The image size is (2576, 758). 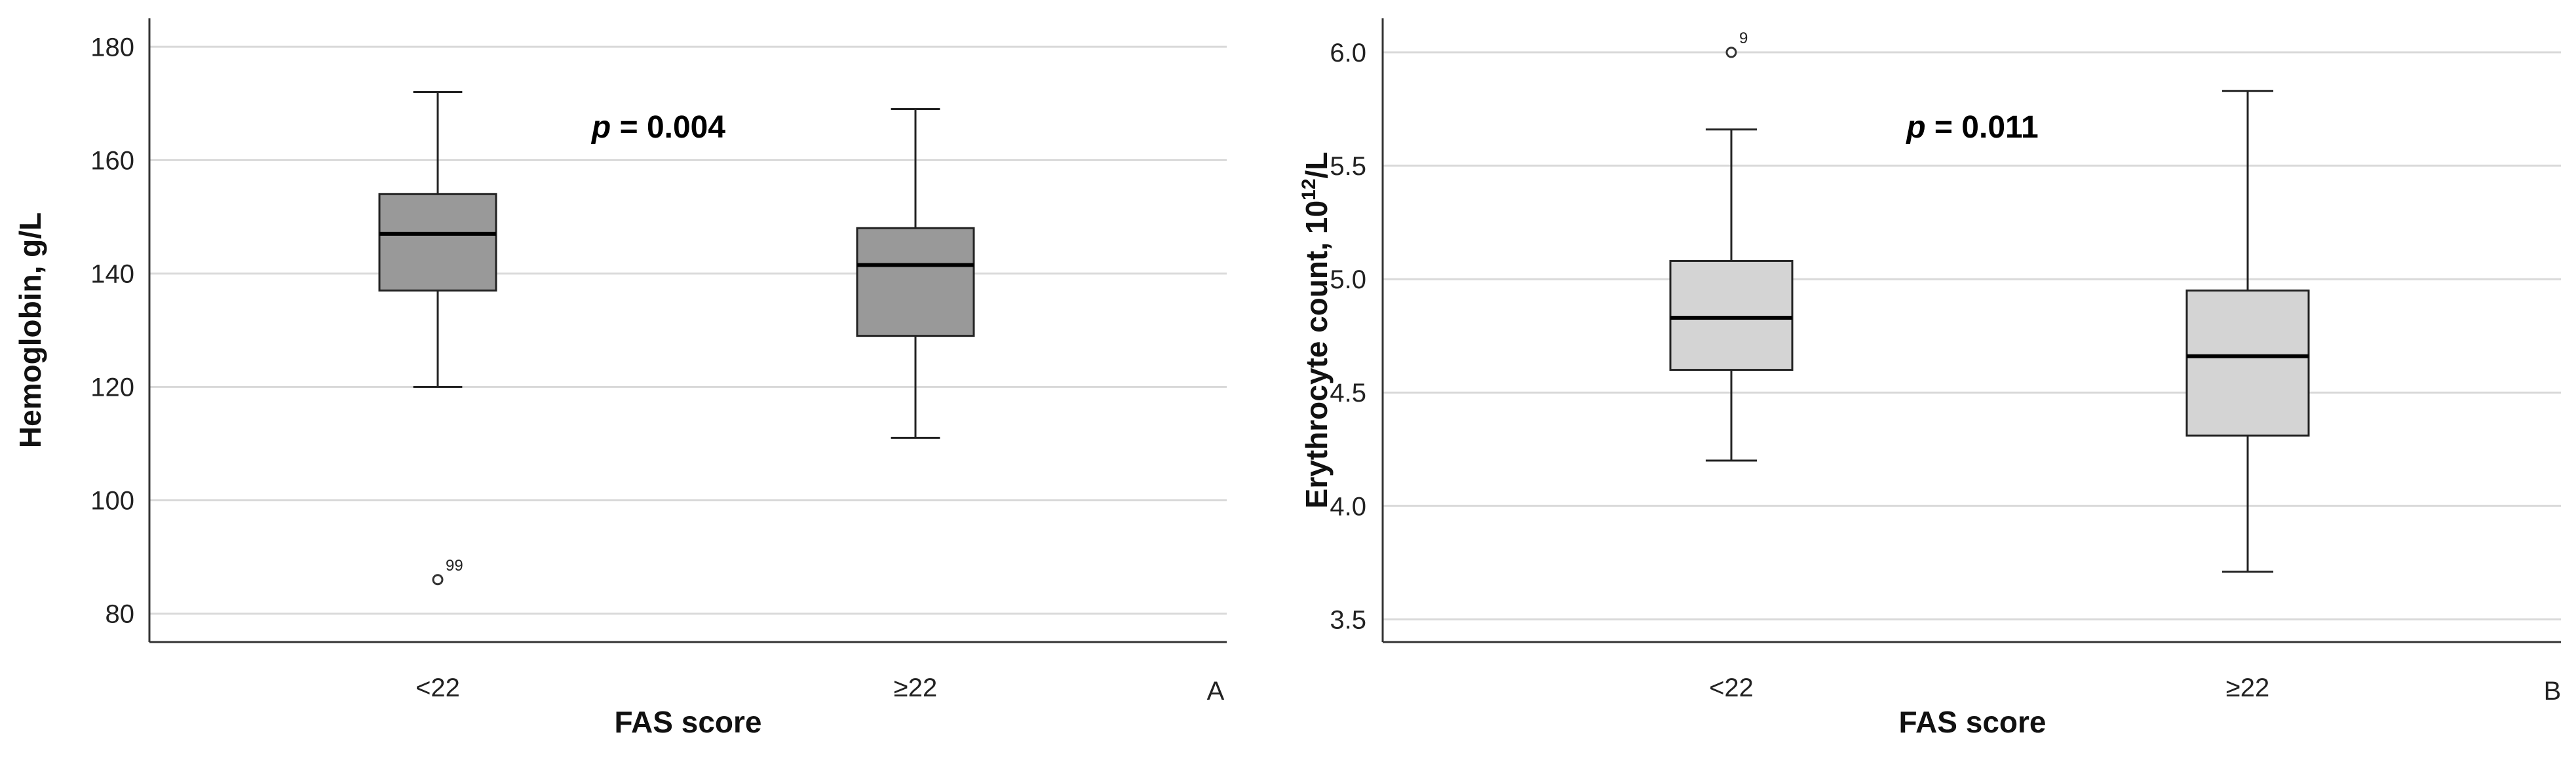 I want to click on boxplot-lt22: 99, so click(x=437, y=338).